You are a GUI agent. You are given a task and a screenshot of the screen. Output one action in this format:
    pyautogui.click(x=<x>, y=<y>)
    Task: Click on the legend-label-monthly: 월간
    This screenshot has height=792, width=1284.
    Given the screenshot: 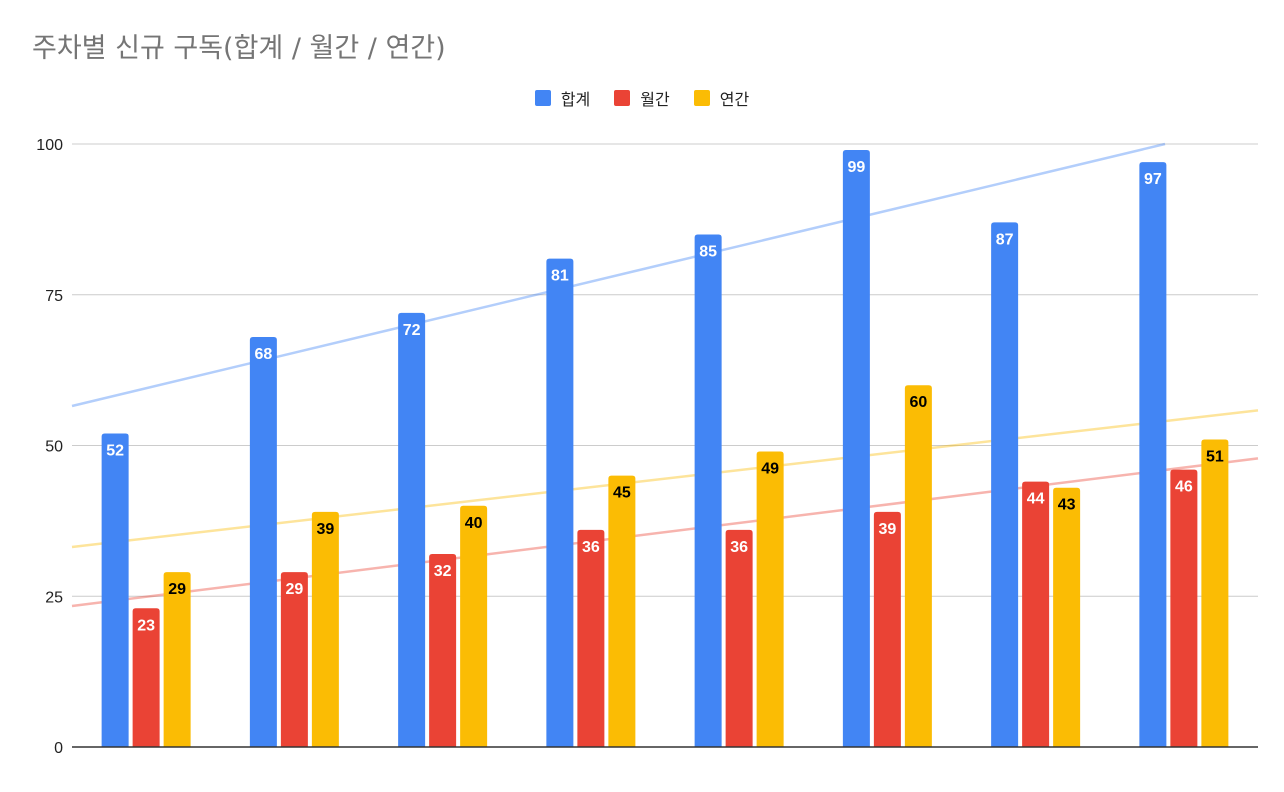 What is the action you would take?
    pyautogui.click(x=655, y=99)
    